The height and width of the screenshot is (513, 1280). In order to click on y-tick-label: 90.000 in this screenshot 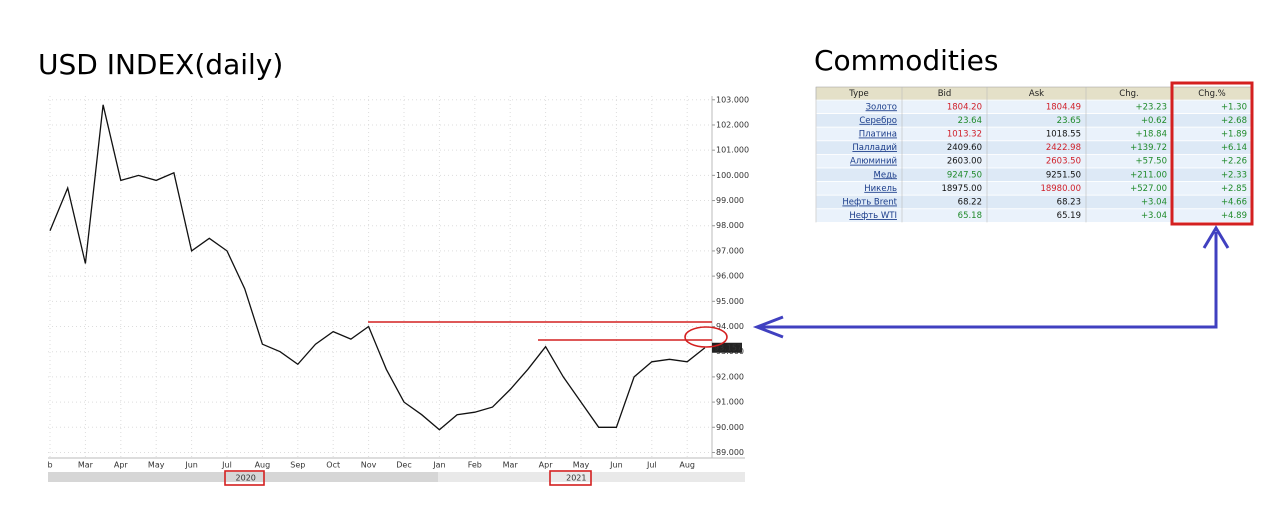, I will do `click(730, 427)`.